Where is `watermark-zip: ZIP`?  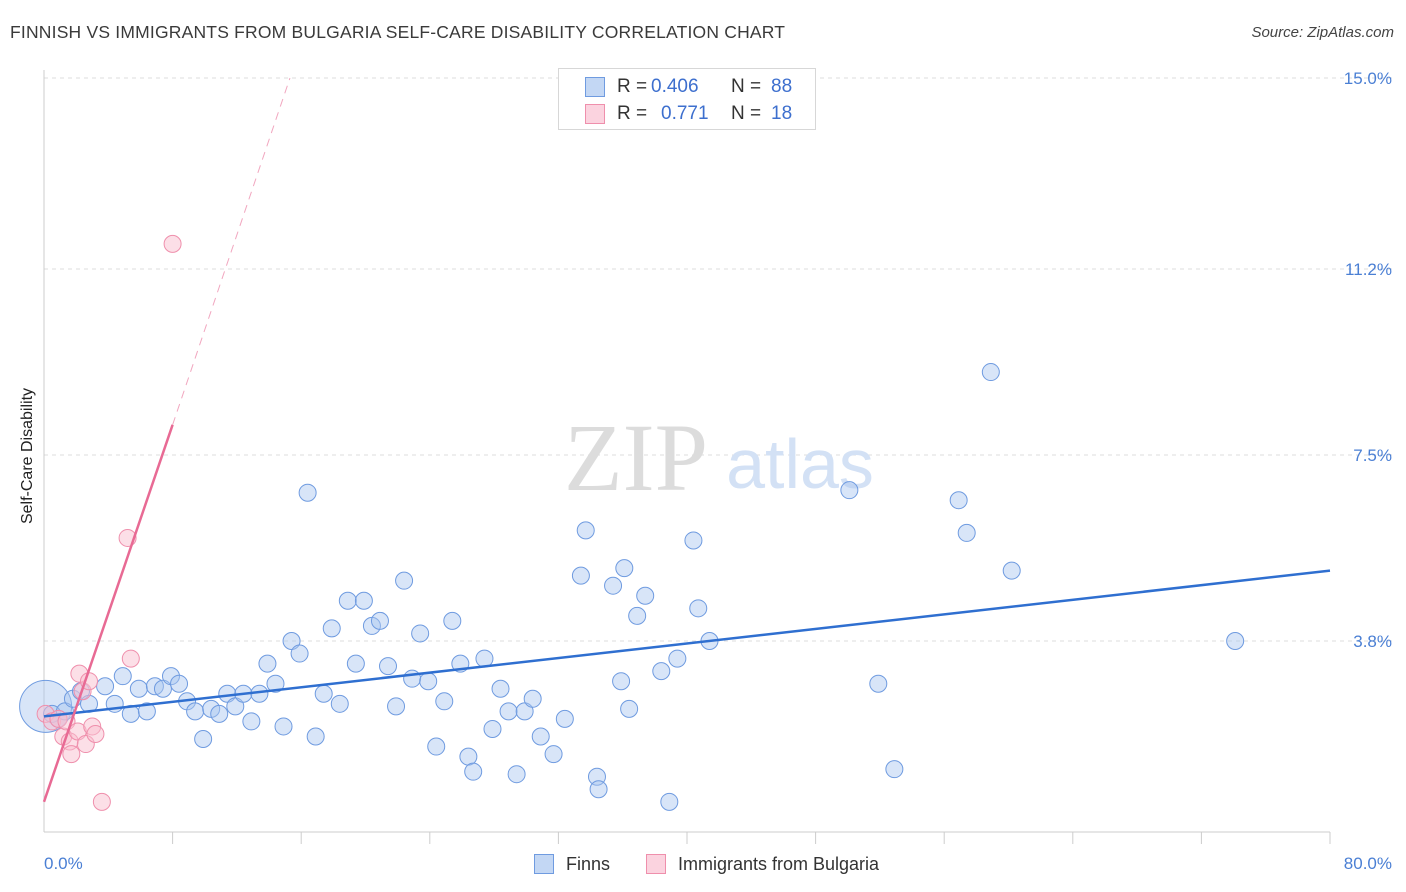 watermark-zip: ZIP is located at coordinates (636, 457).